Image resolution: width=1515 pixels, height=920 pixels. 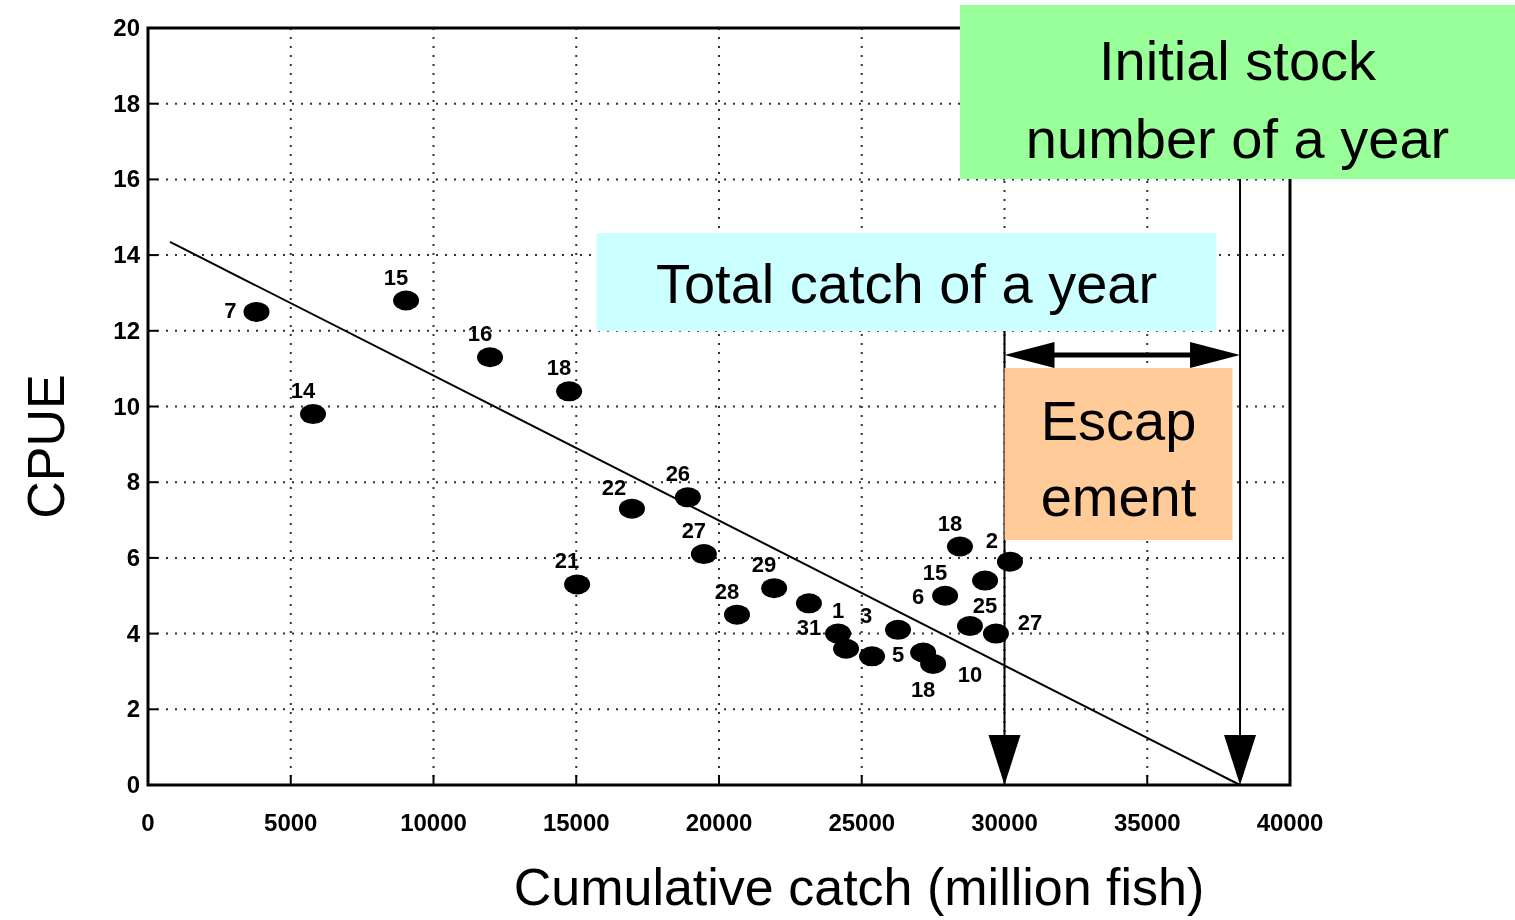 What do you see at coordinates (1004, 822) in the screenshot?
I see `x-tick-label: 30000` at bounding box center [1004, 822].